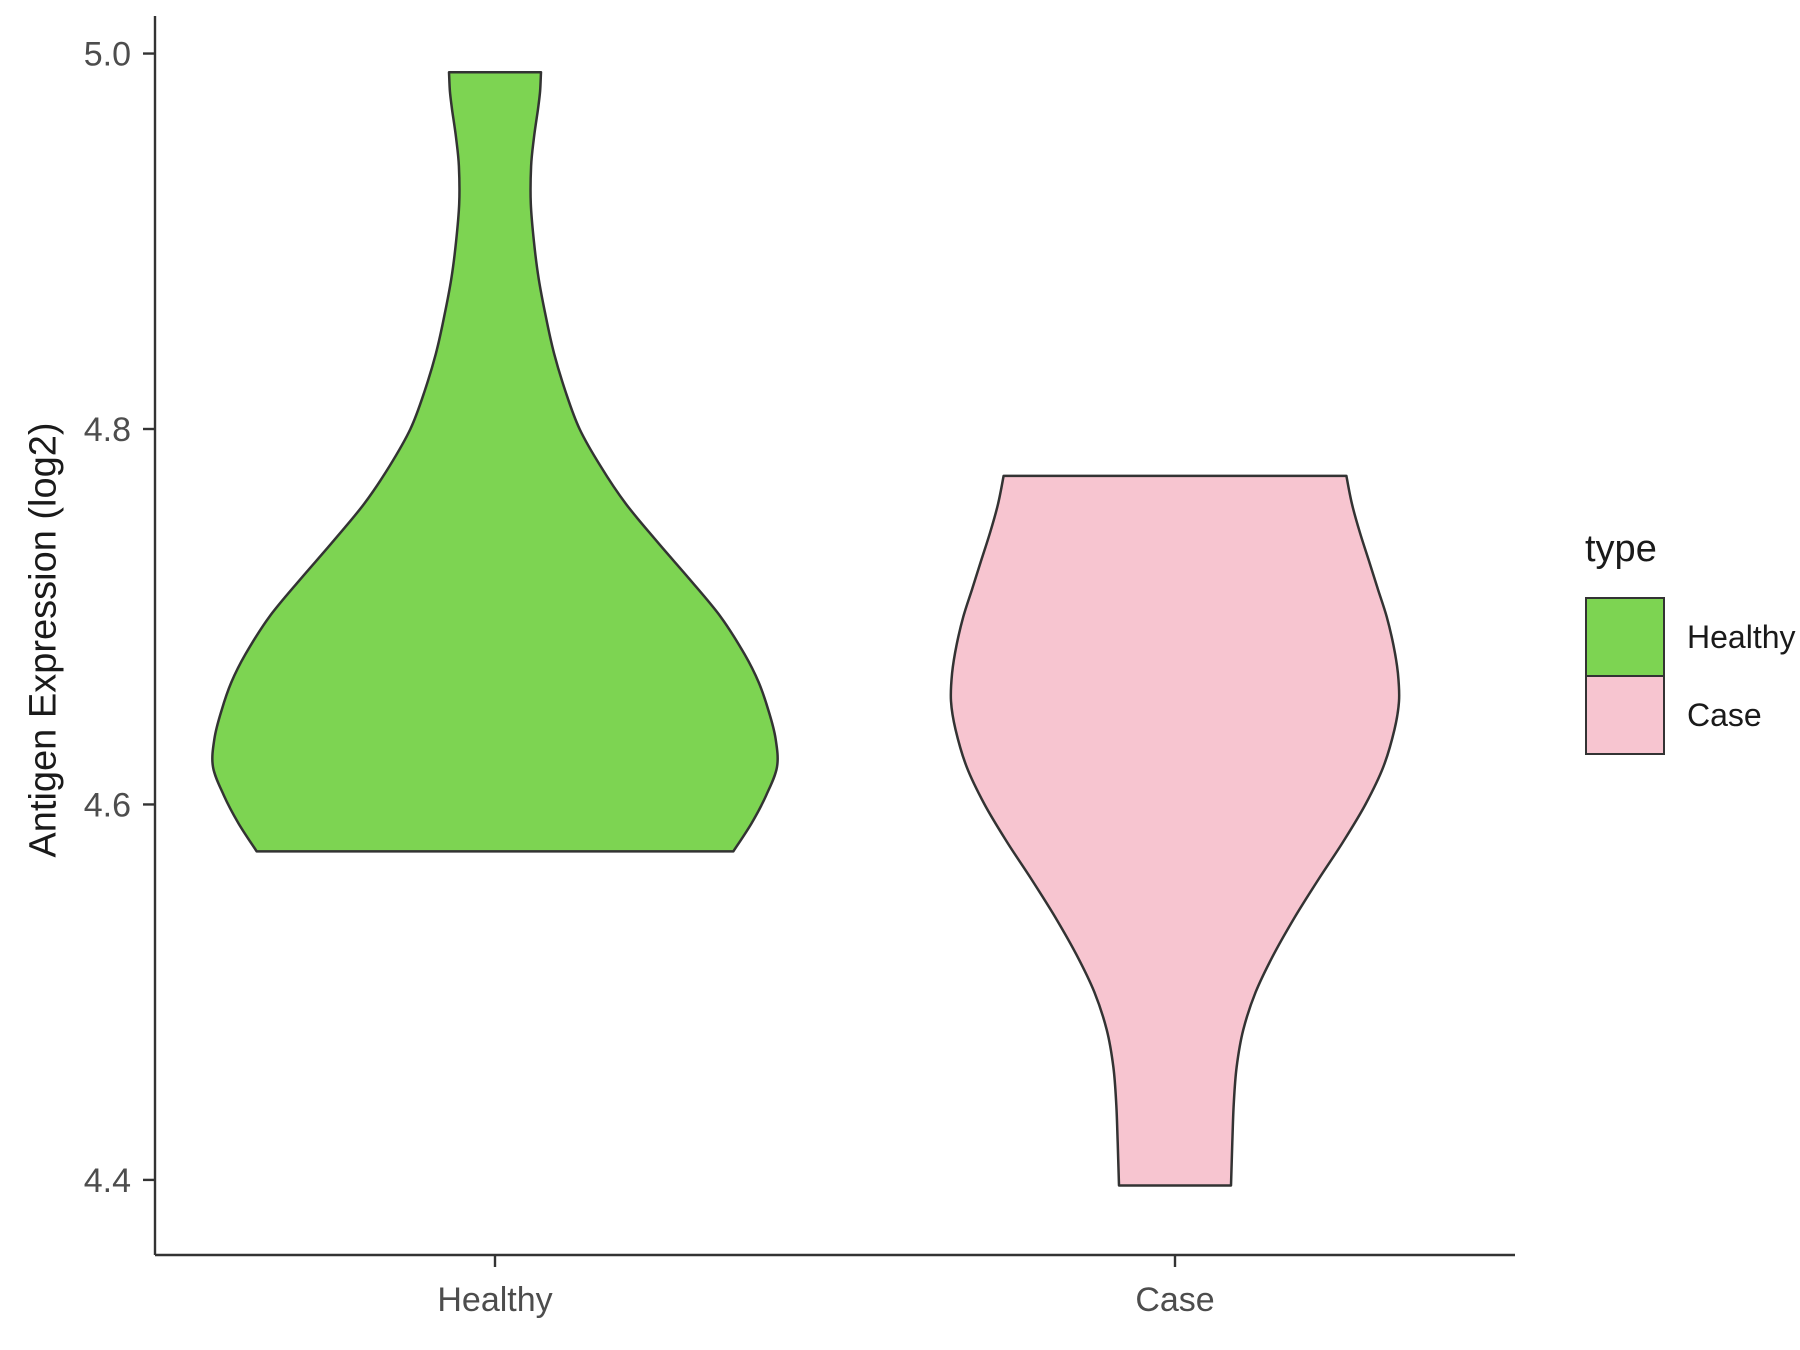  Describe the element at coordinates (1741, 636) in the screenshot. I see `legend-label-healthy: Healthy` at that location.